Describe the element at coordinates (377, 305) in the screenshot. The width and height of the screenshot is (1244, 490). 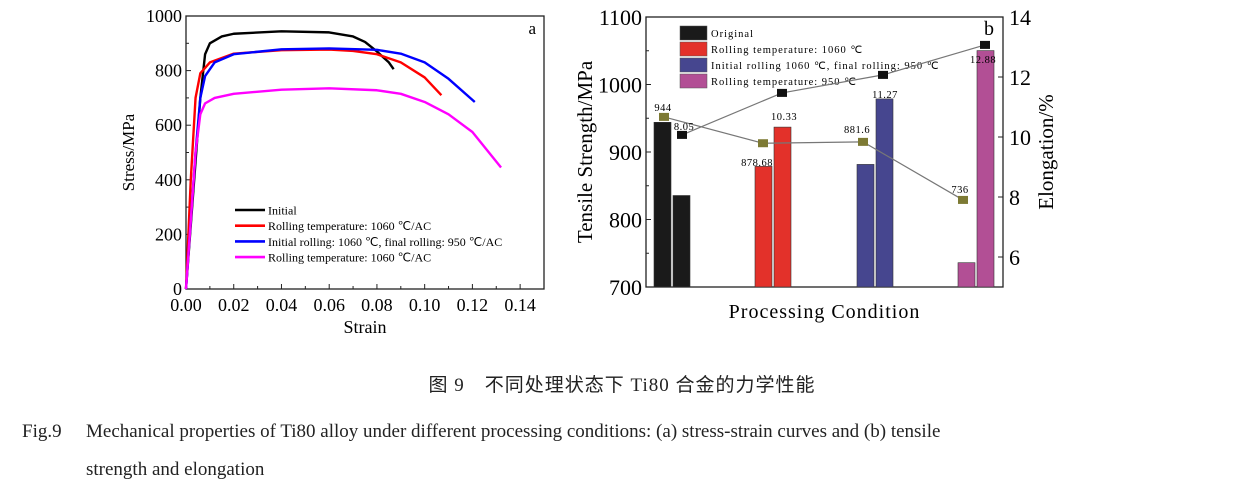
I see `x-tick-label: 0.08` at that location.